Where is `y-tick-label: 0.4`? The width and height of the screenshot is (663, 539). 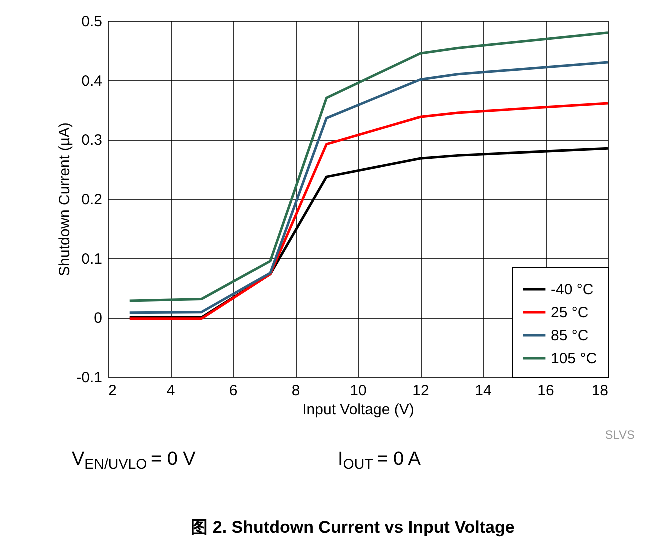
y-tick-label: 0.4 is located at coordinates (92, 81).